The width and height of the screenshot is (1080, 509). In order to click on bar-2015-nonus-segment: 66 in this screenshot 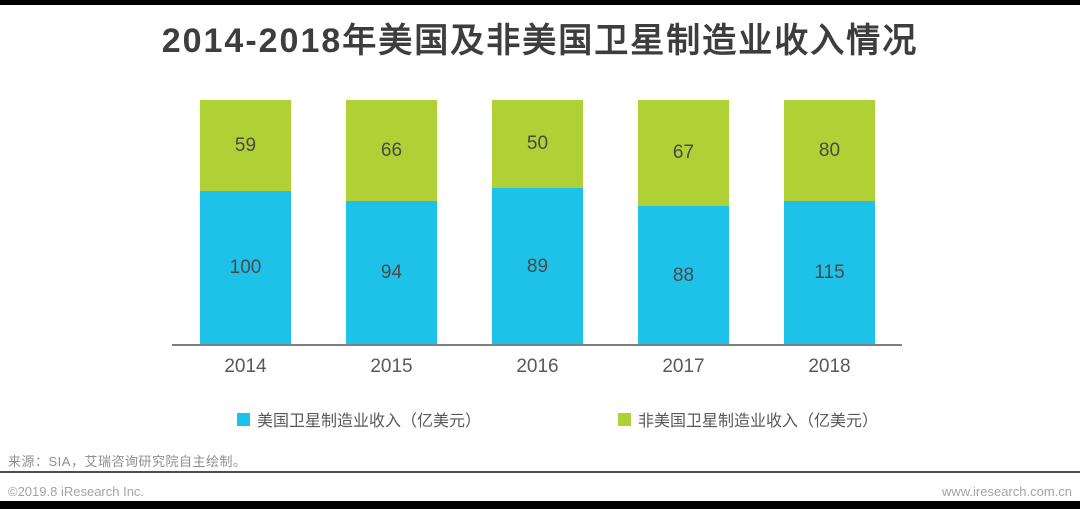, I will do `click(391, 150)`.